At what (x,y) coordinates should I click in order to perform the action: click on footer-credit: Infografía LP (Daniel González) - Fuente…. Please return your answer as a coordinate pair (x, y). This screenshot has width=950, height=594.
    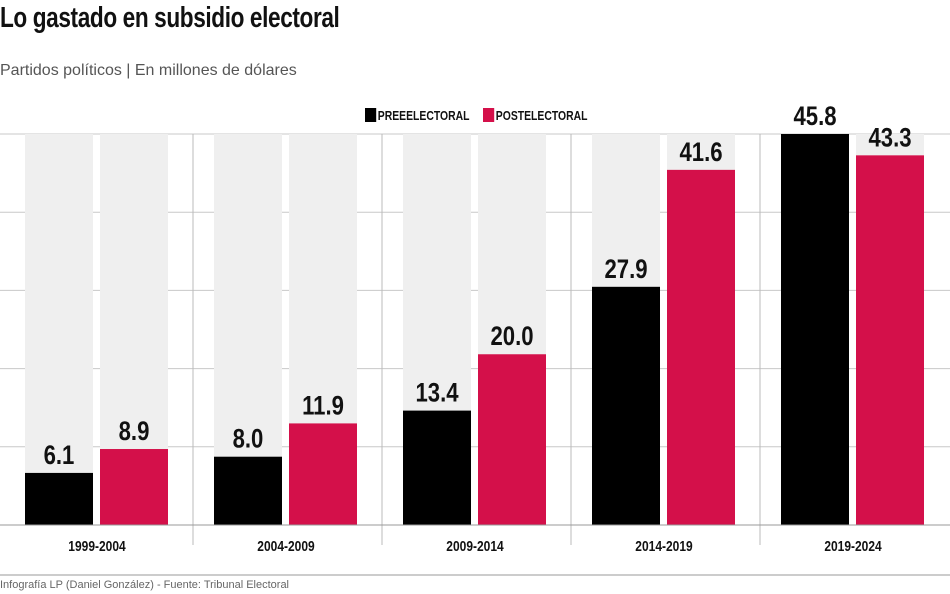
    Looking at the image, I should click on (145, 585).